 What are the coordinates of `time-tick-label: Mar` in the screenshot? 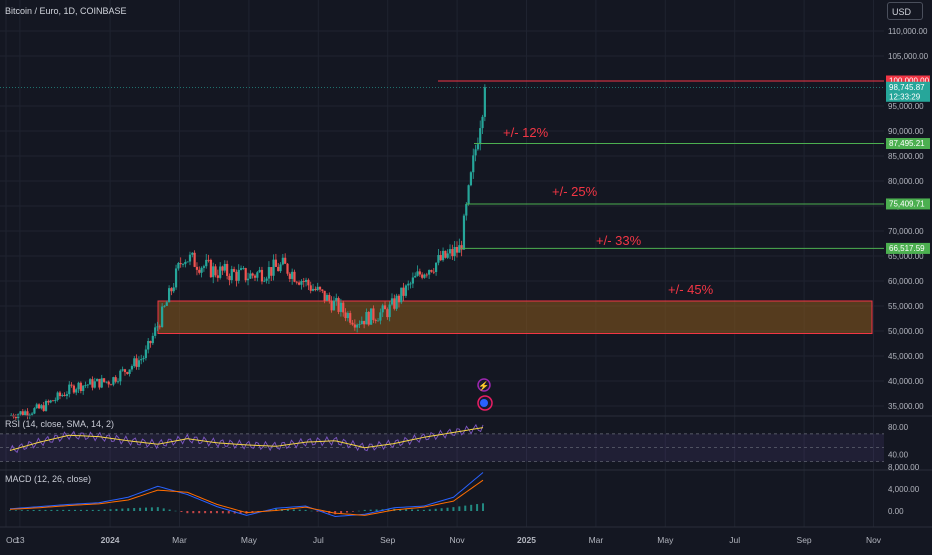 It's located at (179, 540).